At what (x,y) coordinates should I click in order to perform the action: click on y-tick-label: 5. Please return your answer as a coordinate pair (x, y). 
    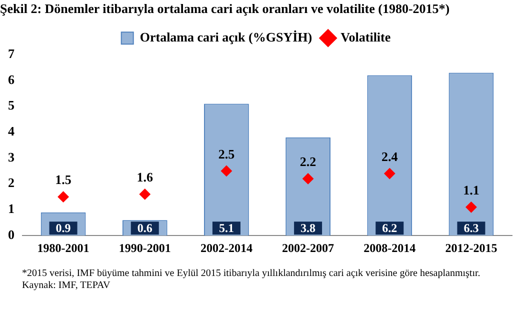
    Looking at the image, I should click on (11, 105).